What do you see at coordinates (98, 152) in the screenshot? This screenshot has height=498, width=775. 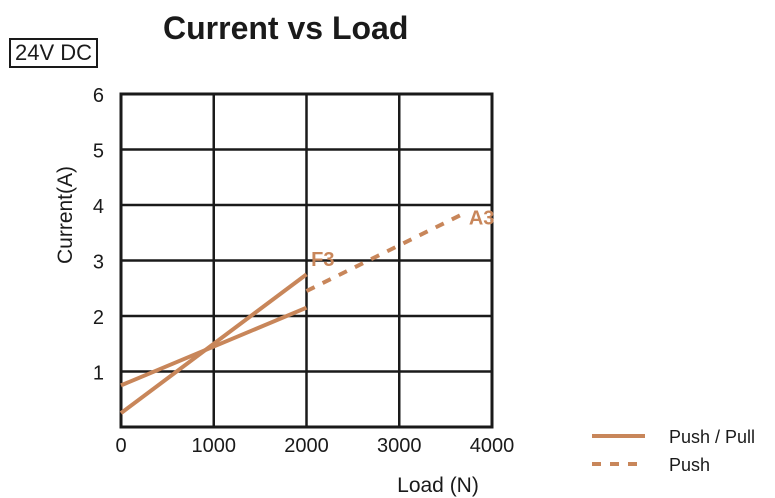 I see `y-tick-label: 5` at bounding box center [98, 152].